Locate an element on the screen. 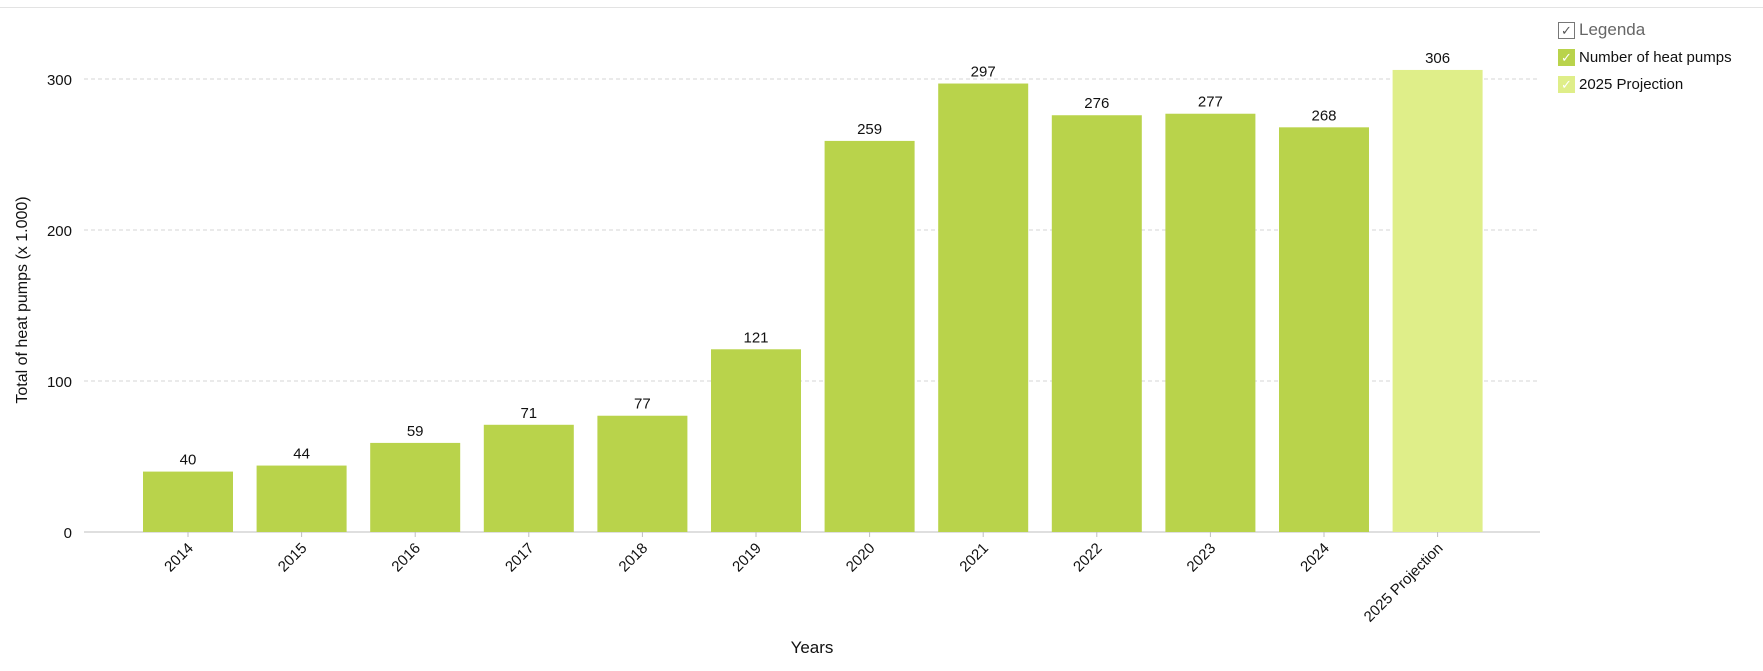 The image size is (1763, 671). y-tick-label: 0 is located at coordinates (68, 533).